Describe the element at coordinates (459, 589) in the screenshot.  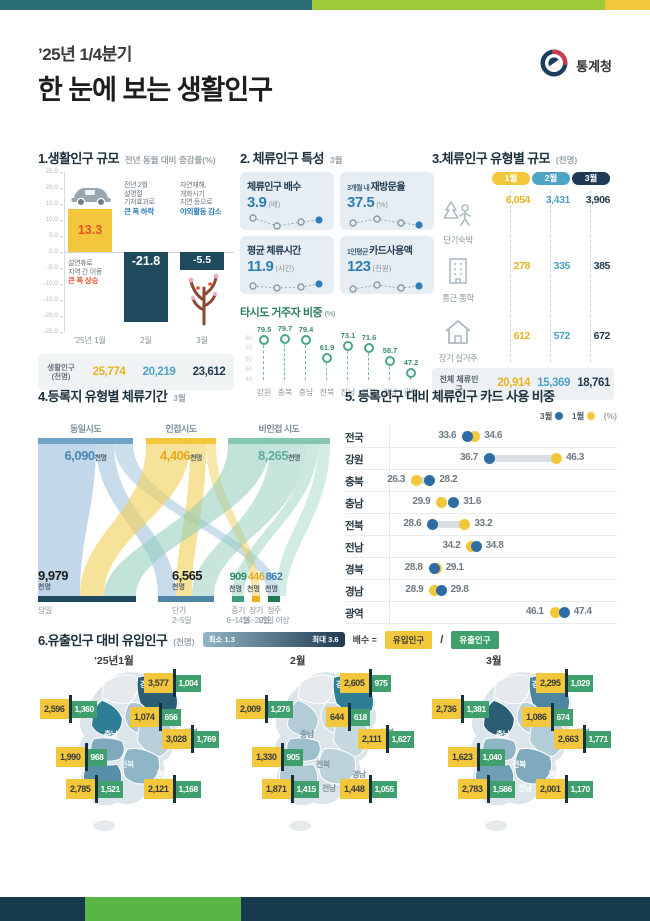
I see `usage-value-right: 29.8` at that location.